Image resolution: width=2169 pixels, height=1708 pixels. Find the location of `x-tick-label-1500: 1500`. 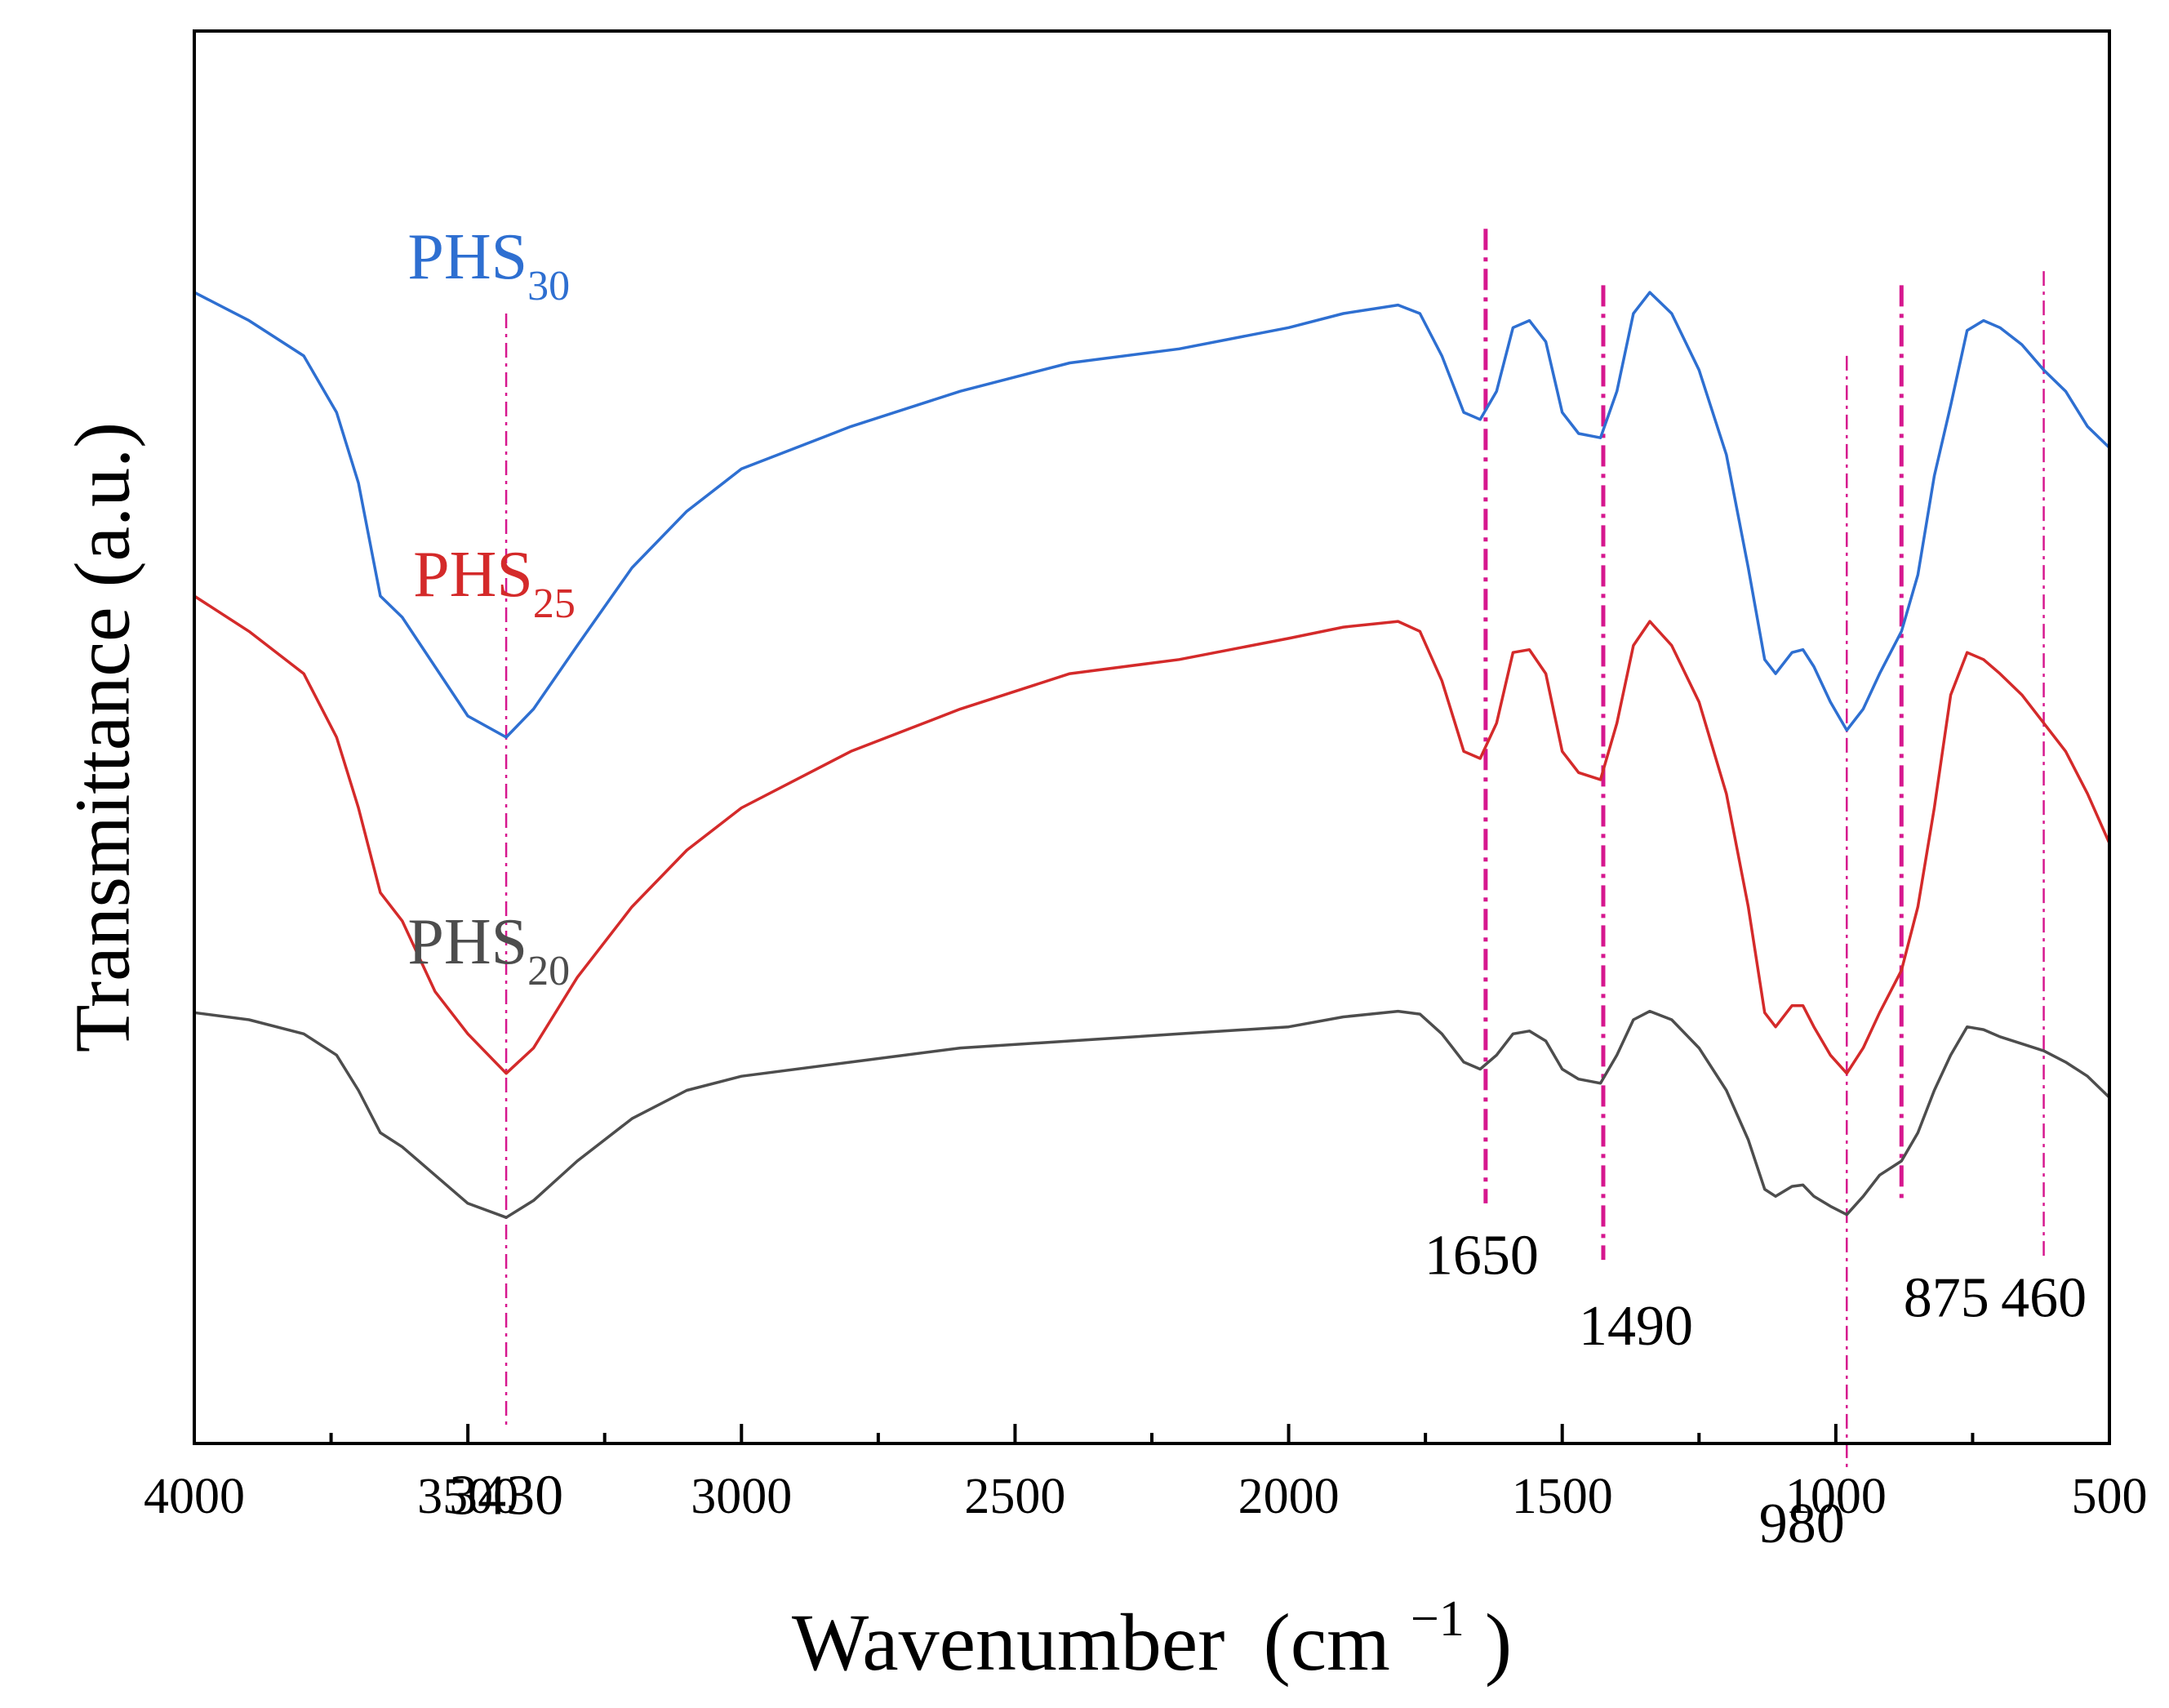

x-tick-label-1500: 1500 is located at coordinates (1563, 1496).